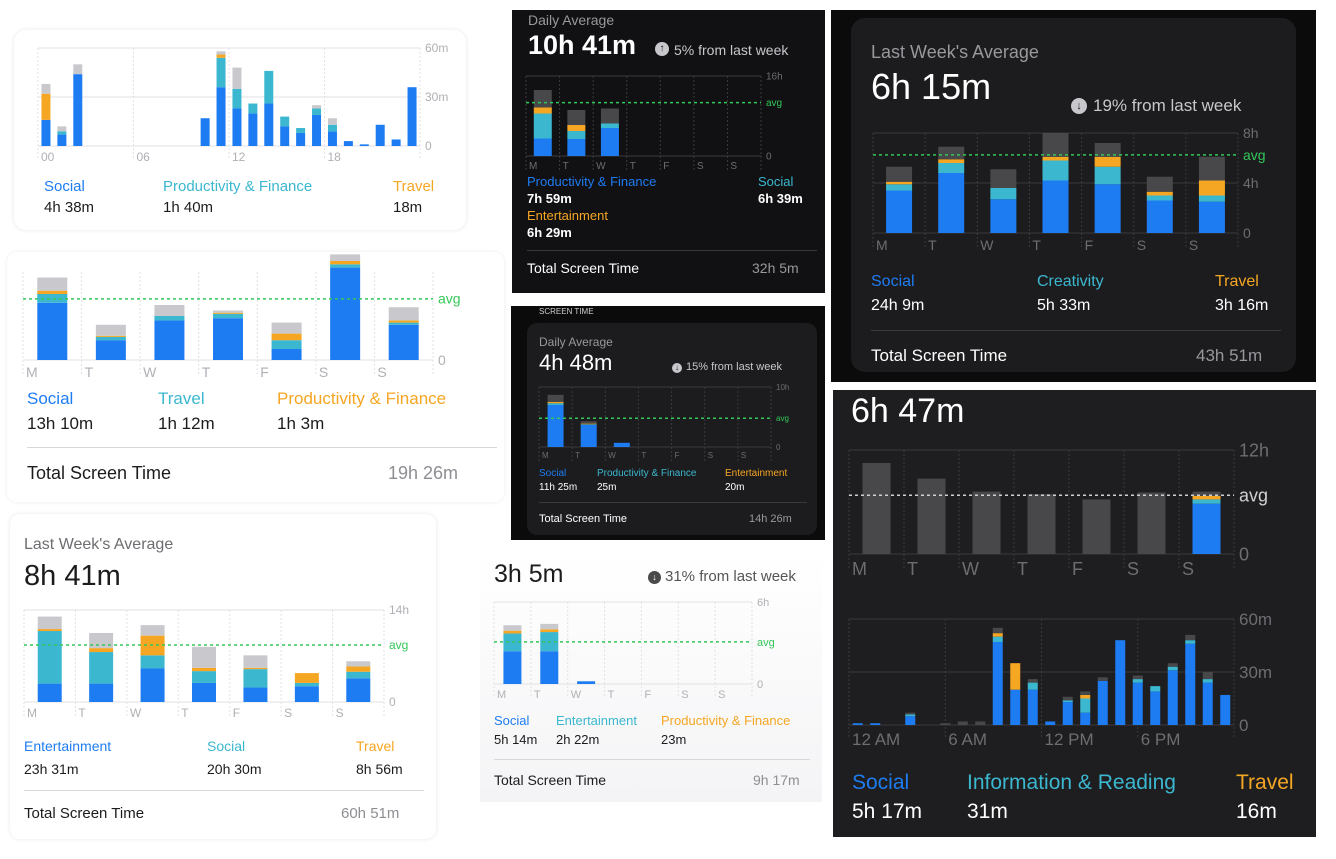  Describe the element at coordinates (399, 610) in the screenshot. I see `y-tick-label: 14h` at that location.